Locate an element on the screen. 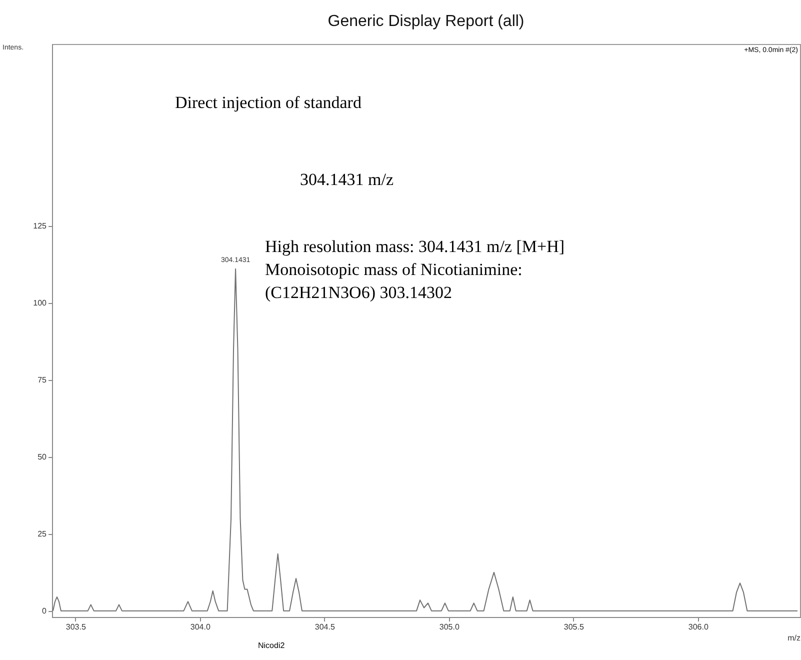  annotation: High resolution mass: 304.1431 m/z [M+H] is located at coordinates (415, 246).